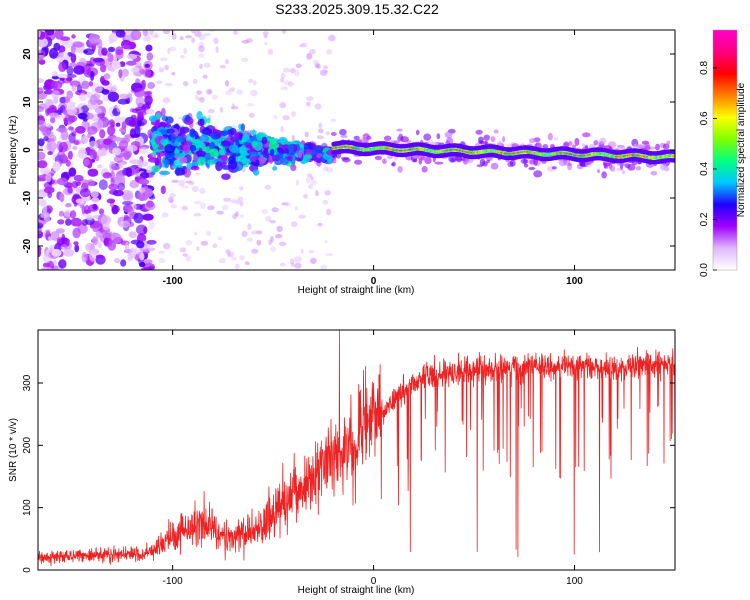 The height and width of the screenshot is (600, 750). I want to click on colorbar-tick-label: 0.2, so click(704, 219).